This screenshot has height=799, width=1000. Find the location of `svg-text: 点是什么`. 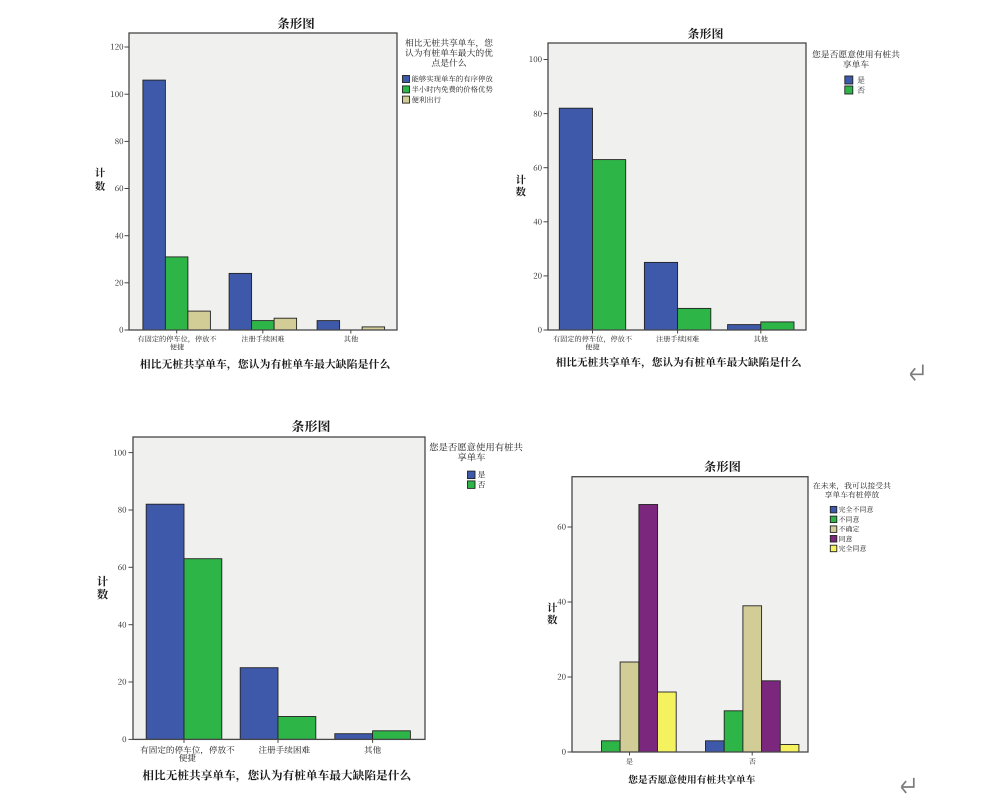

svg-text: 点是什么 is located at coordinates (448, 62).